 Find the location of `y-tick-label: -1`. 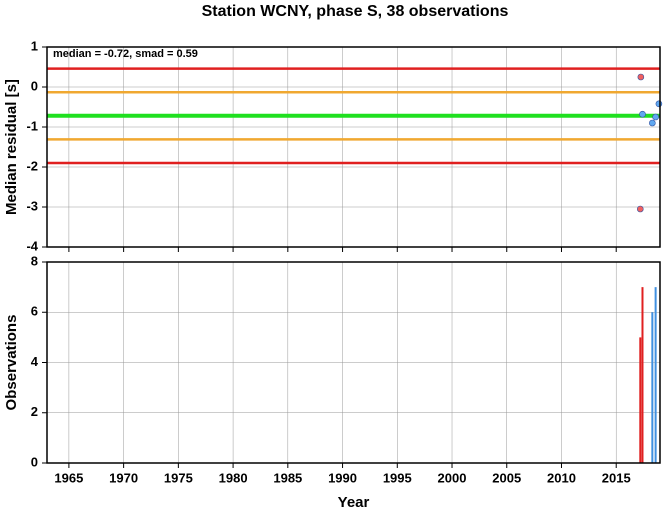

y-tick-label: -1 is located at coordinates (32, 125).